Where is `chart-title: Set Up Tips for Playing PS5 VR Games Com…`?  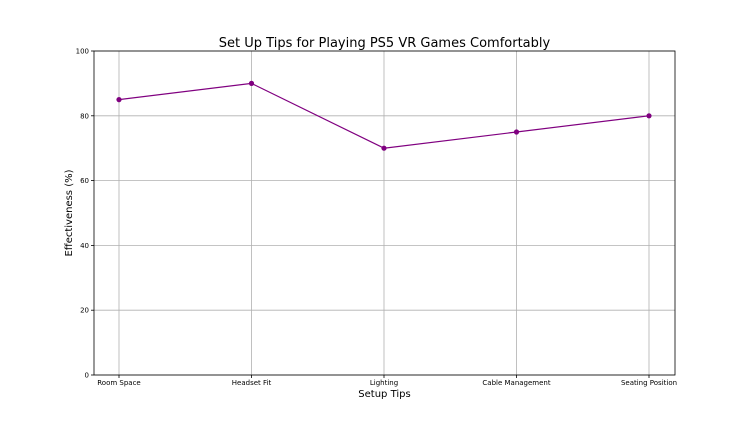 chart-title: Set Up Tips for Playing PS5 VR Games Com… is located at coordinates (385, 43).